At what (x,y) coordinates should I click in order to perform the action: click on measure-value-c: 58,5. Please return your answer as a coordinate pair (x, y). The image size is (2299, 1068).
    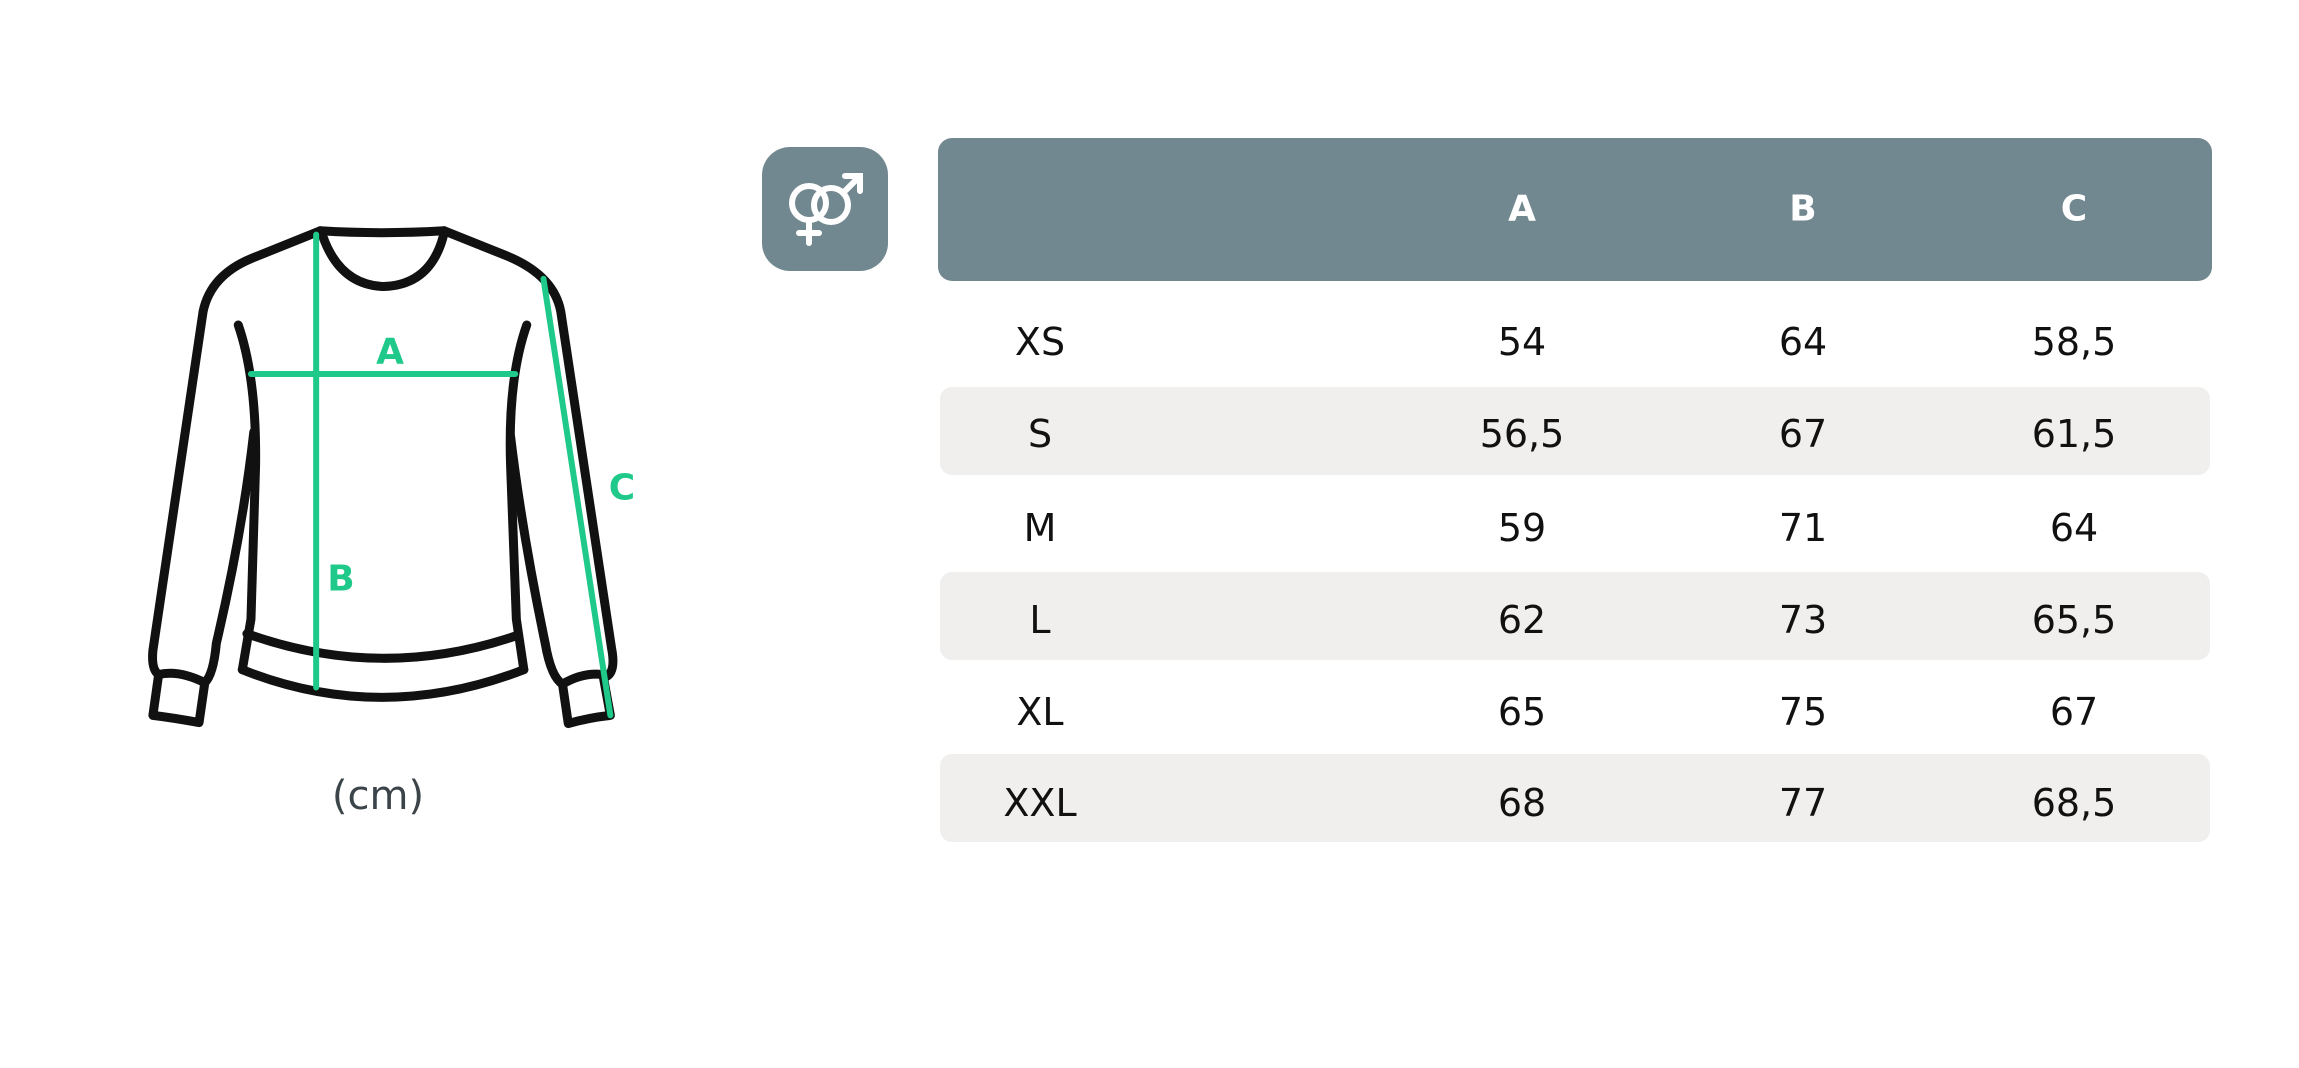
    Looking at the image, I should click on (2074, 342).